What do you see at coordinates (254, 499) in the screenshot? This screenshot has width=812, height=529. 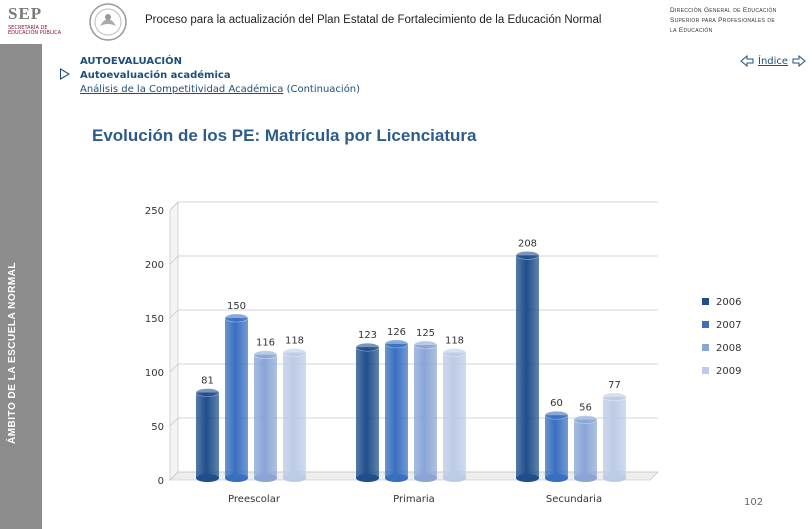 I see `x-category-label: Preescolar` at bounding box center [254, 499].